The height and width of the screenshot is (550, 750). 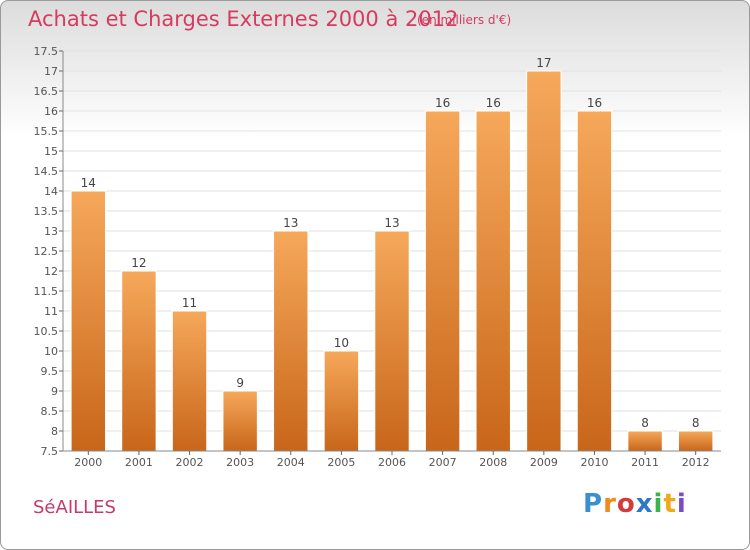 I want to click on y-tick-label: 9.5, so click(x=50, y=371).